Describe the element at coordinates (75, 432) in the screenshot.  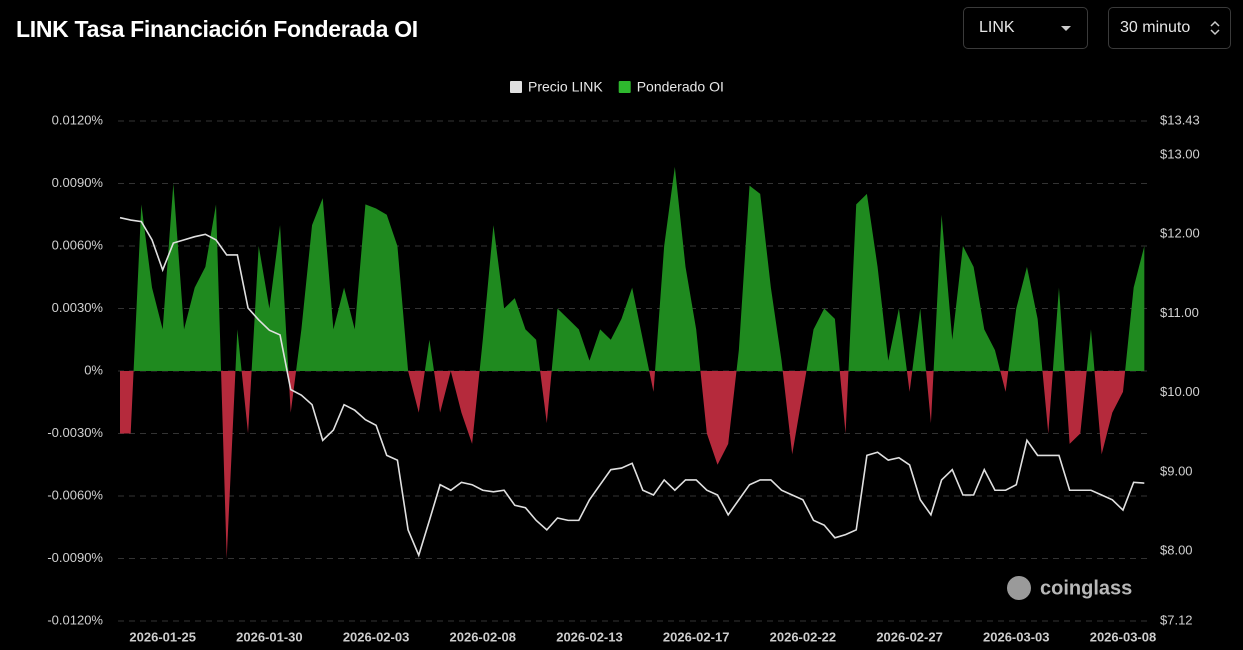
I see `y-tick-label: -0.0030%` at that location.